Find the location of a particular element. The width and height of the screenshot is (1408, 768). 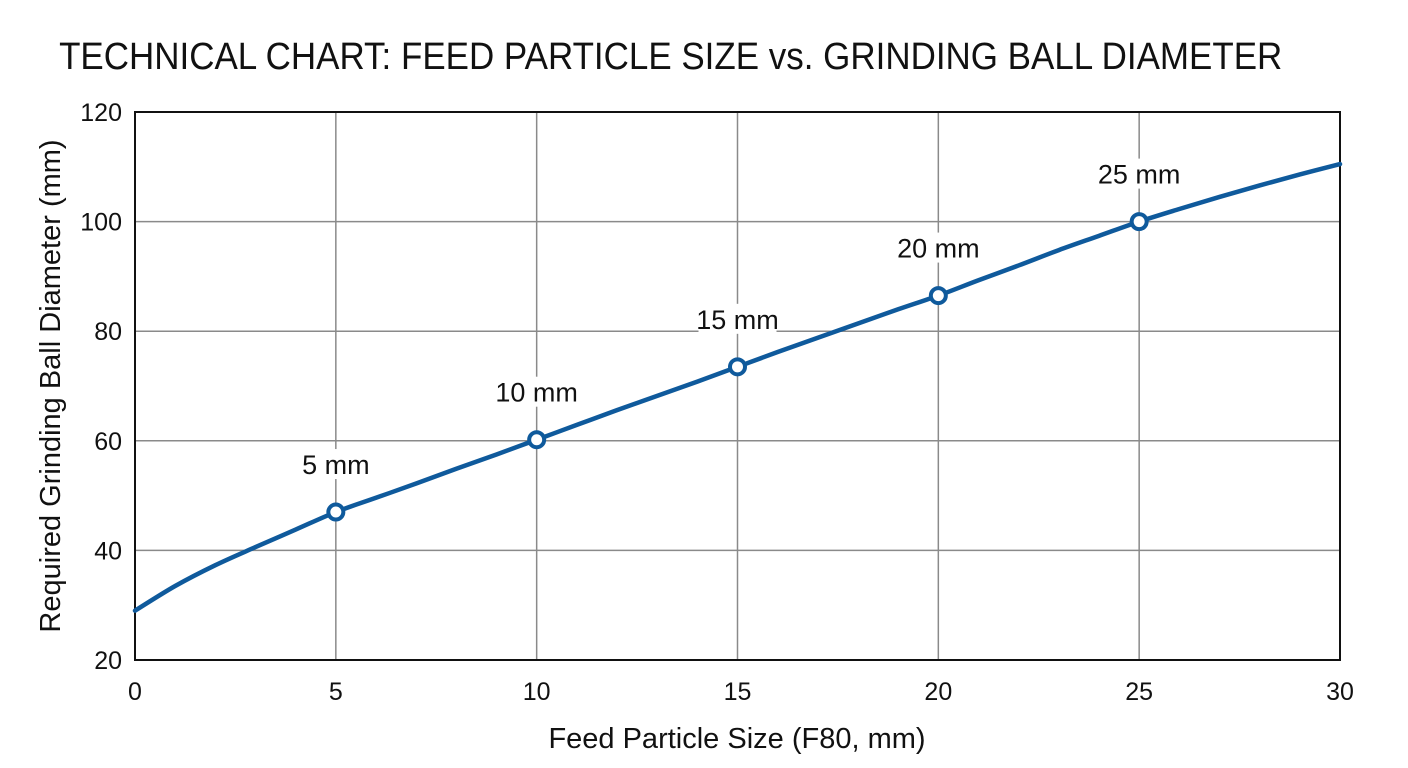

point-label: 25 mm is located at coordinates (1139, 175).